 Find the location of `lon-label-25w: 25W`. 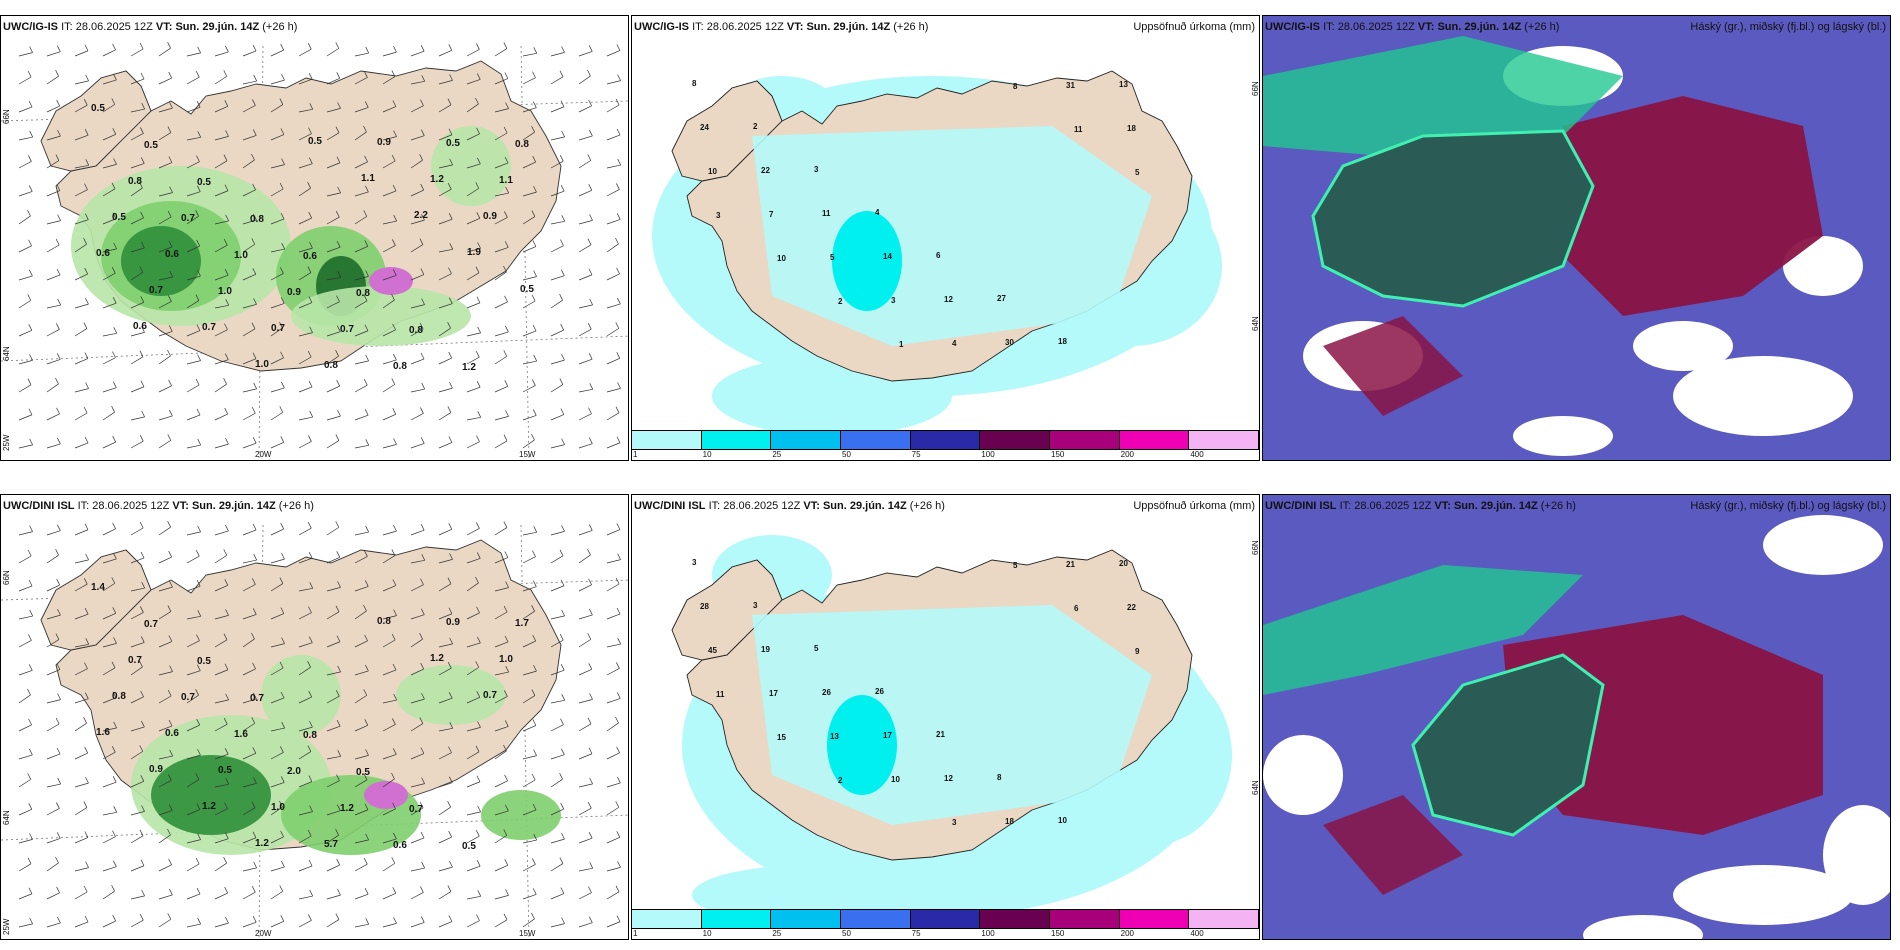

lon-label-25w: 25W is located at coordinates (6, 442).